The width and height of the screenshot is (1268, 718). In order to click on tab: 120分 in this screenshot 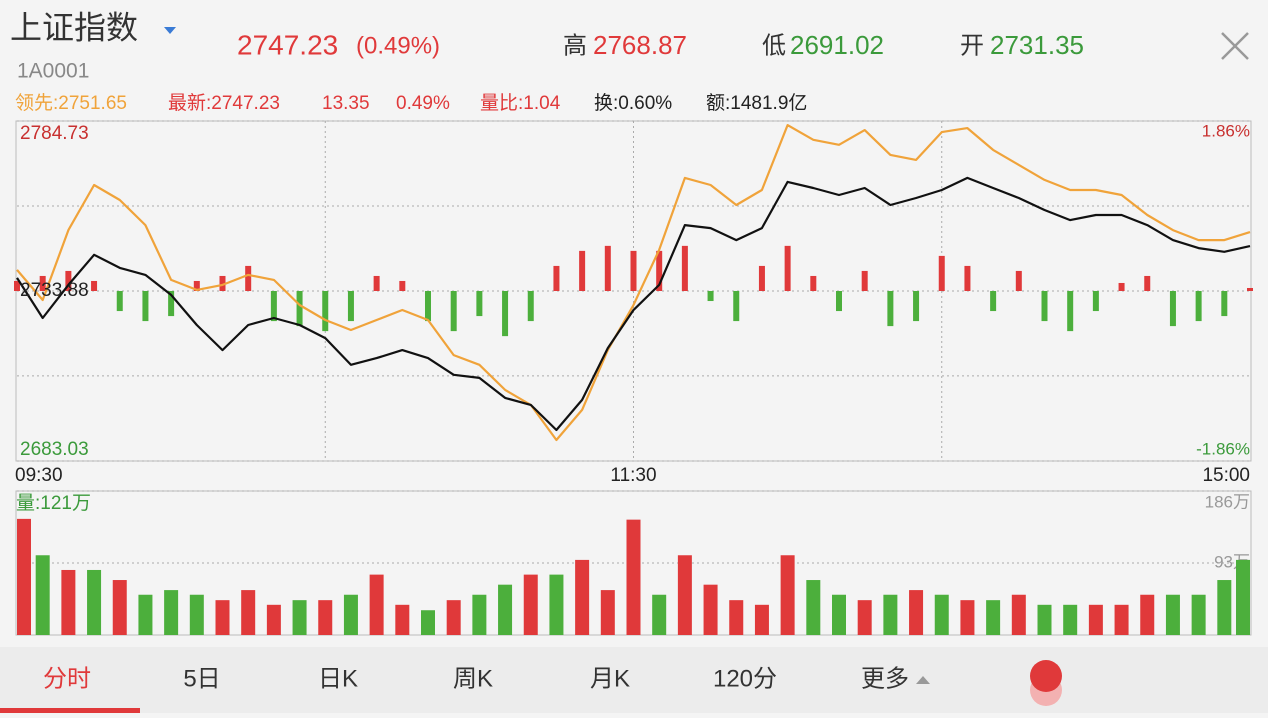, I will do `click(745, 678)`.